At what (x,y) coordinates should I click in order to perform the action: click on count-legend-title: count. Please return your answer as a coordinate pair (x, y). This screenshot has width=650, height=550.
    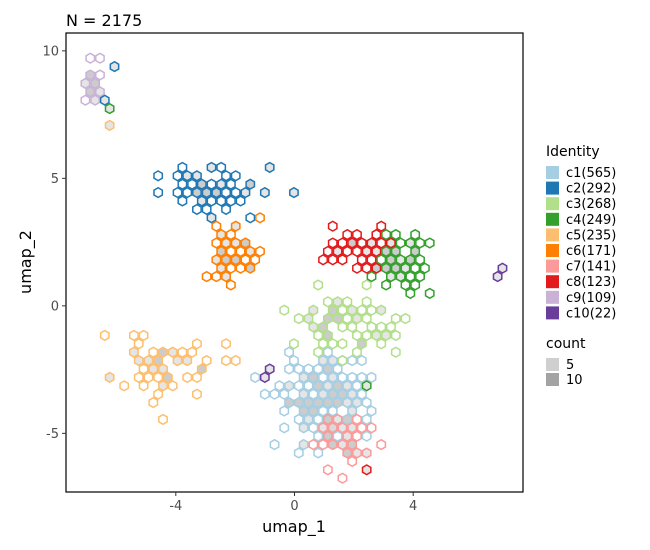
    Looking at the image, I should click on (566, 344).